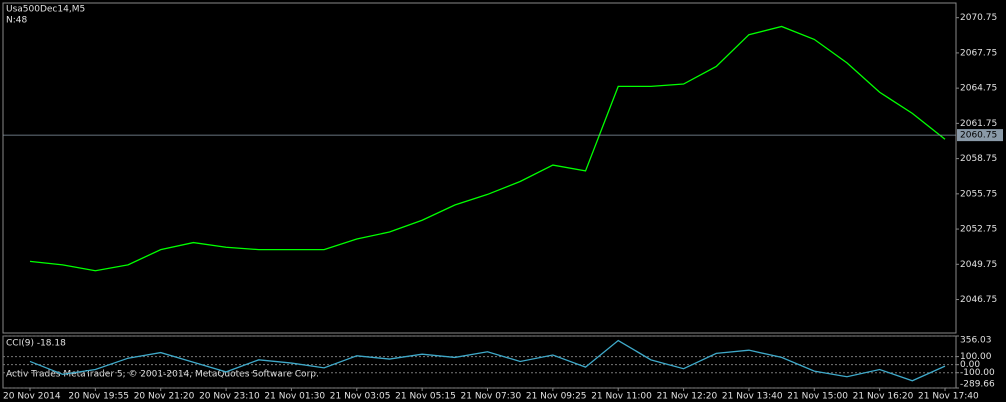 The image size is (1006, 402). I want to click on x-tick-label: 21 Nov 15:00, so click(817, 397).